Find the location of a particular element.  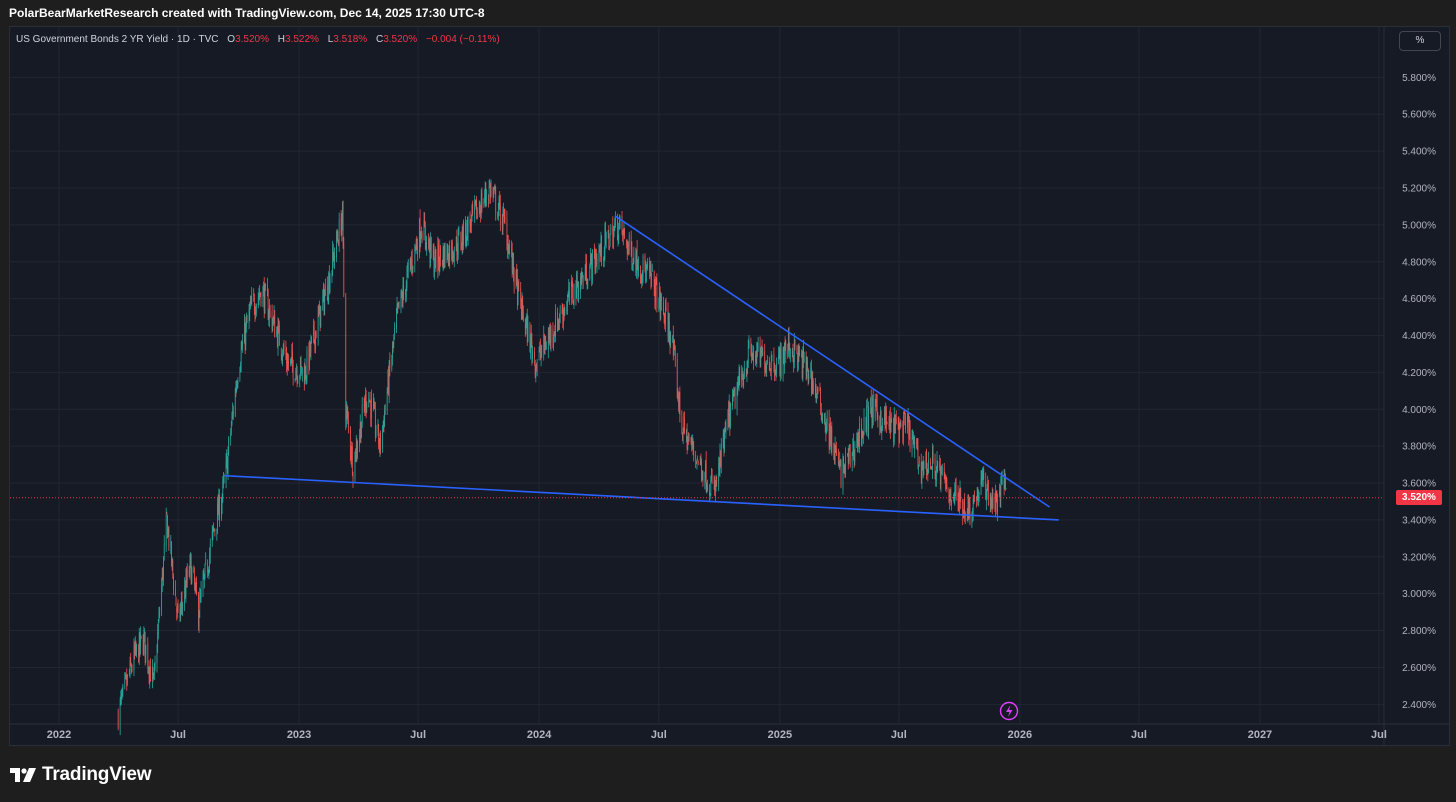

high-label: H is located at coordinates (281, 39).